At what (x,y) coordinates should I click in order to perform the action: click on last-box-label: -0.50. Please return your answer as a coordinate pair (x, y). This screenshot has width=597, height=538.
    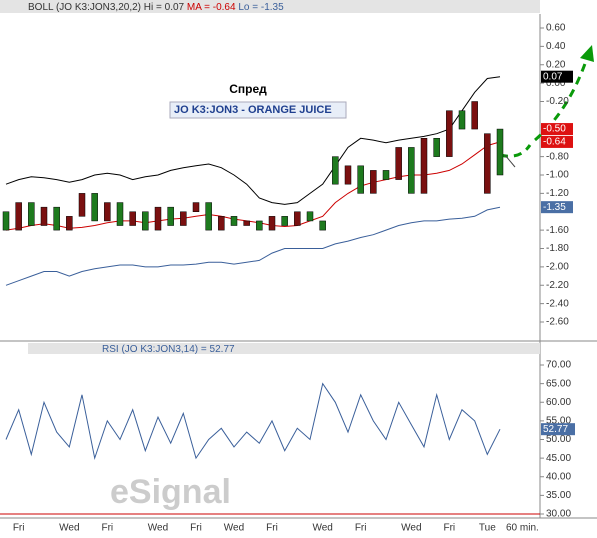
    Looking at the image, I should click on (554, 129).